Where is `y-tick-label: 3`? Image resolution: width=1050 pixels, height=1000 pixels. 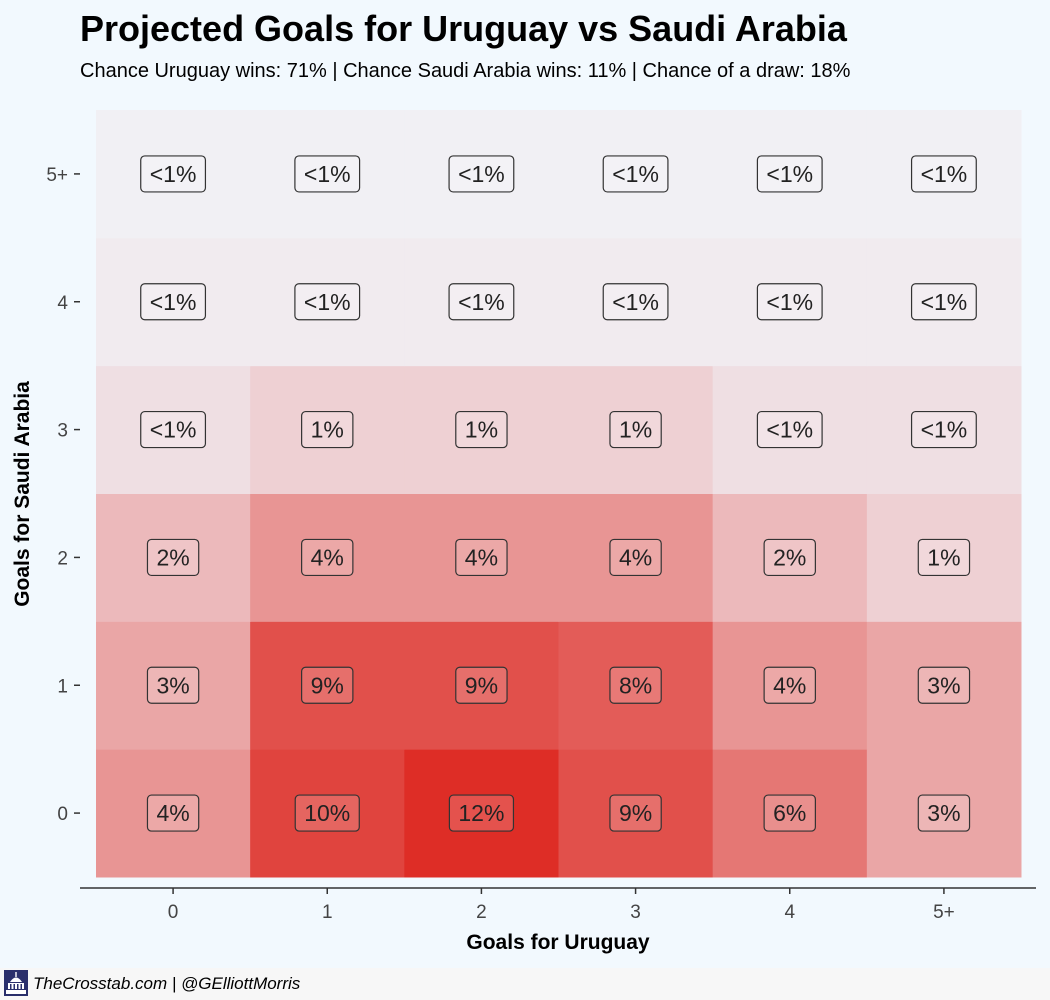
y-tick-label: 3 is located at coordinates (62, 431).